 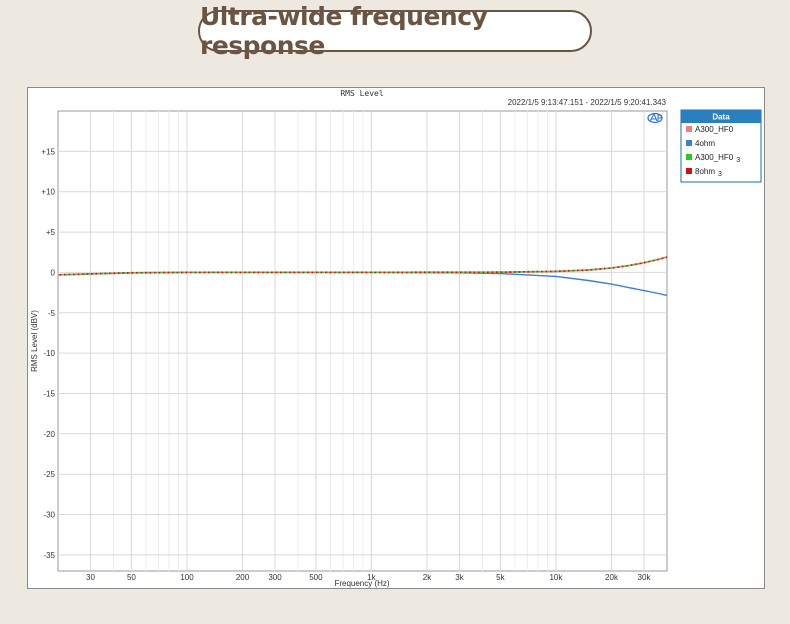 I want to click on y-tick-label: +10, so click(x=48, y=192).